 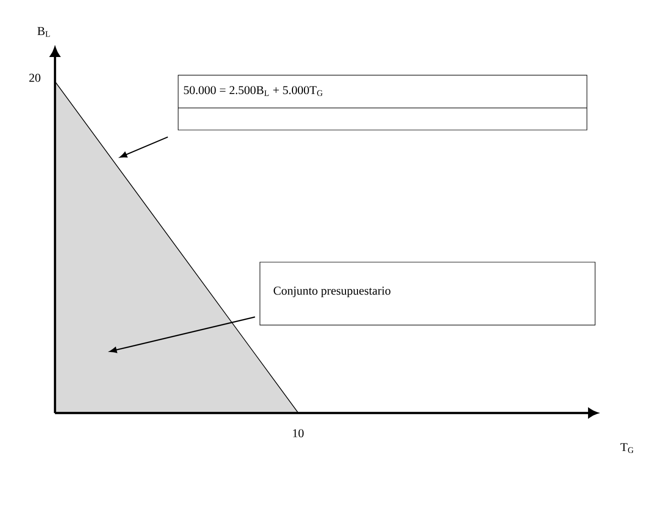 I want to click on x-axis-title: T$_{G}$, so click(x=627, y=448).